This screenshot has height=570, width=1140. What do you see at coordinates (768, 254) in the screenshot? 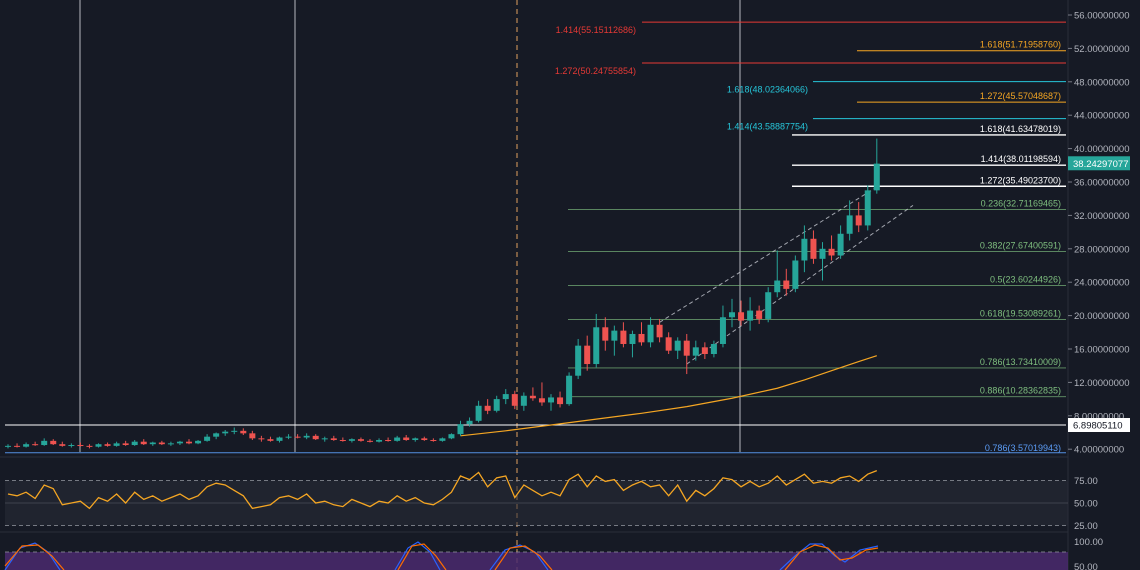
I see `channel-upper-line` at bounding box center [768, 254].